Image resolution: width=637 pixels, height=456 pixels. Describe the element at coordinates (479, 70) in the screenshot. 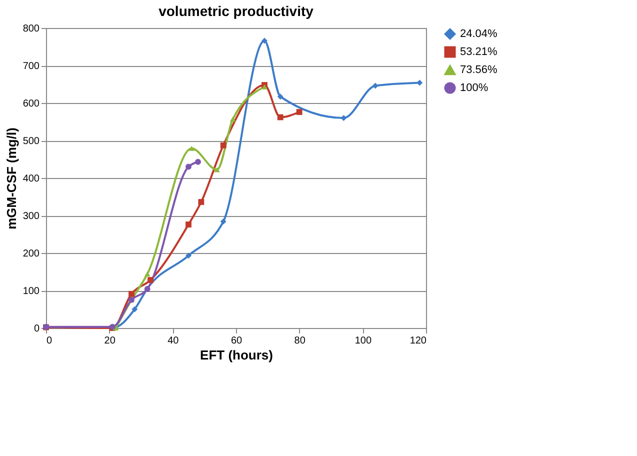

I see `legend-label: 73.56%` at that location.